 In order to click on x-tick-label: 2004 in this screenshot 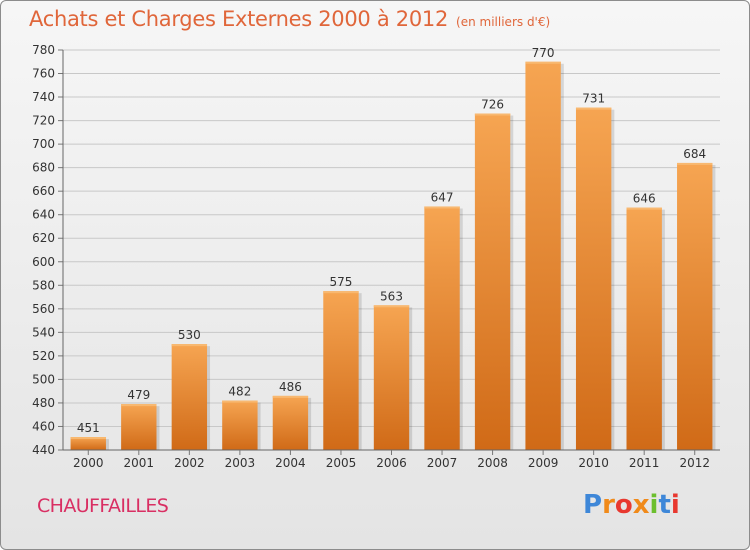, I will do `click(290, 463)`.